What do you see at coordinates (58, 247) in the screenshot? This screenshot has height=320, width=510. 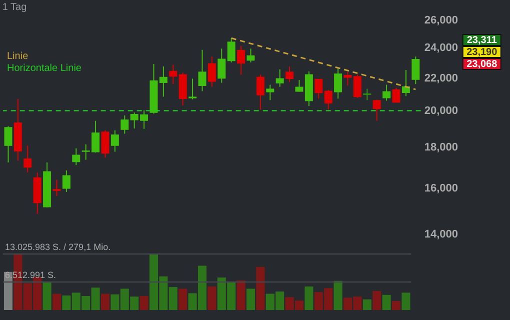 I see `ref-line-label: 13.025.983 S. / 279,1 Mio.` at bounding box center [58, 247].